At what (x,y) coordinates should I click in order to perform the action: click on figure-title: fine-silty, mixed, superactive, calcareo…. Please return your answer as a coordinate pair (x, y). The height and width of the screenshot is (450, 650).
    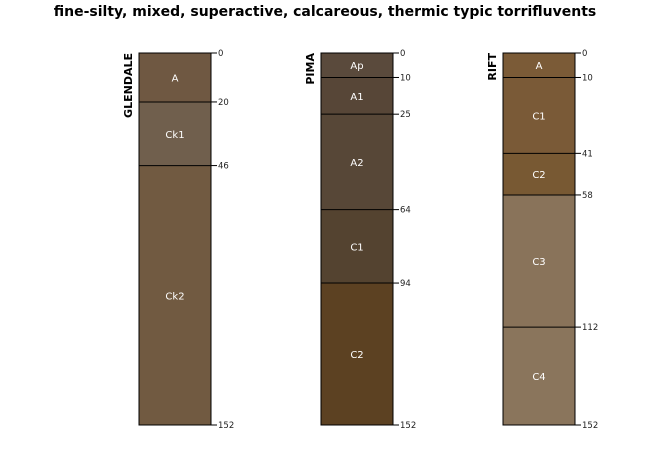
    Looking at the image, I should click on (325, 12).